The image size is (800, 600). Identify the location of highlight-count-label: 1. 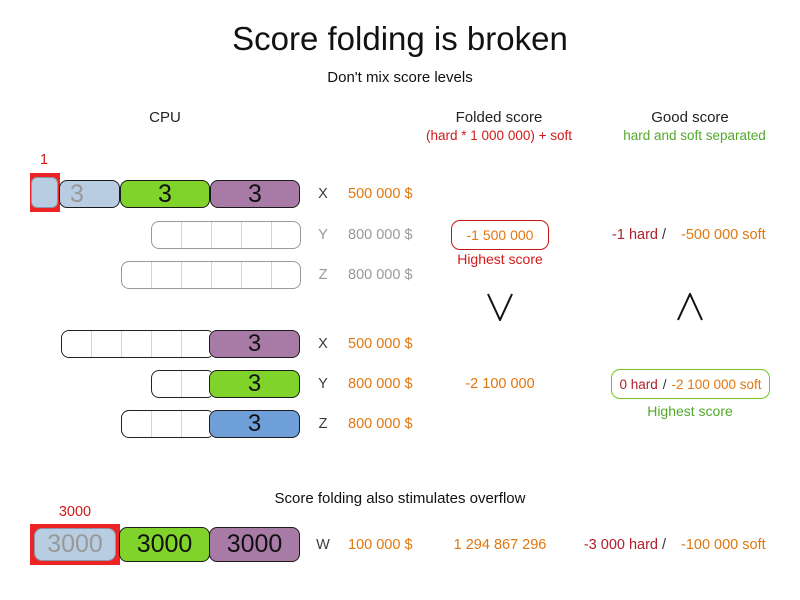
(44, 160).